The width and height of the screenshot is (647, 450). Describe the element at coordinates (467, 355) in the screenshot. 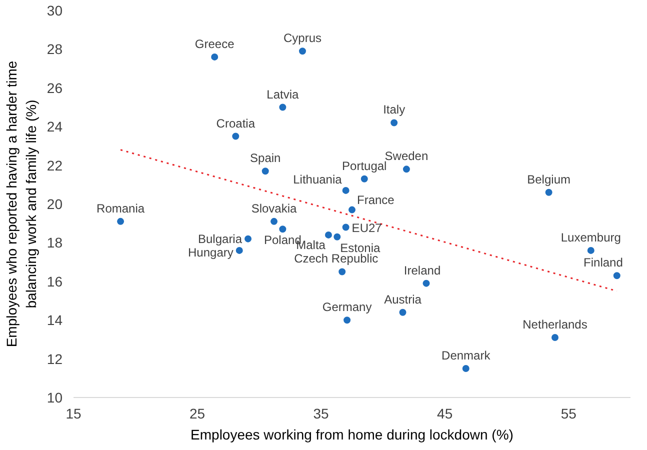

I see `annotation: Denmark` at that location.